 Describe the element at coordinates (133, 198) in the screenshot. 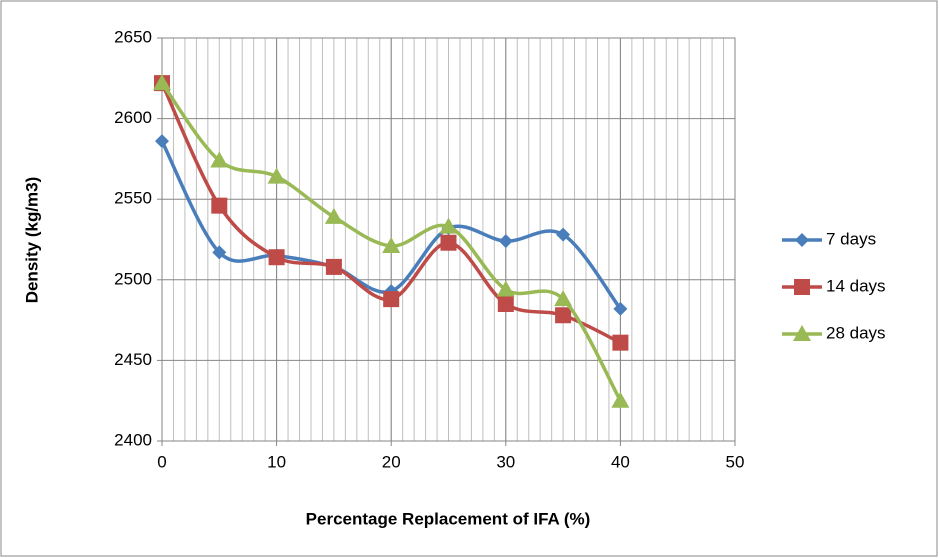

I see `y-tick-label: 2550` at that location.